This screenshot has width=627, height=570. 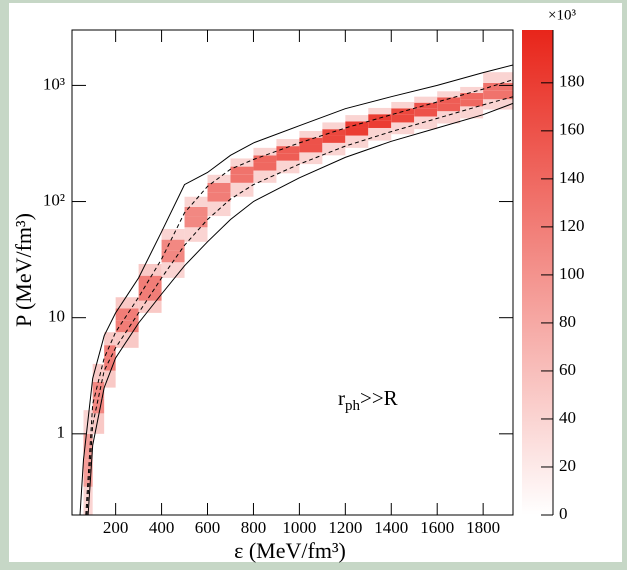 What do you see at coordinates (567, 321) in the screenshot?
I see `colorbar-tick-label: 80` at bounding box center [567, 321].